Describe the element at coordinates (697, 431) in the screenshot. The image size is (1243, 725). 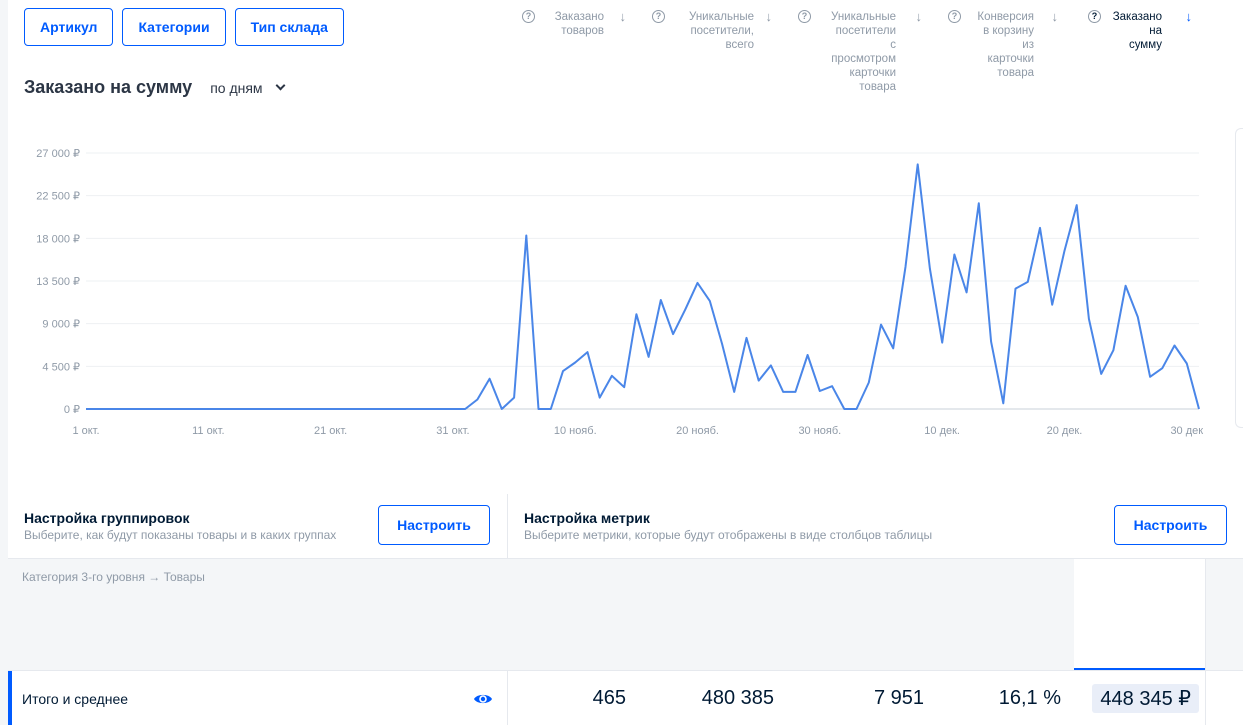
I see `x-tick-label: 20 нояб.` at that location.